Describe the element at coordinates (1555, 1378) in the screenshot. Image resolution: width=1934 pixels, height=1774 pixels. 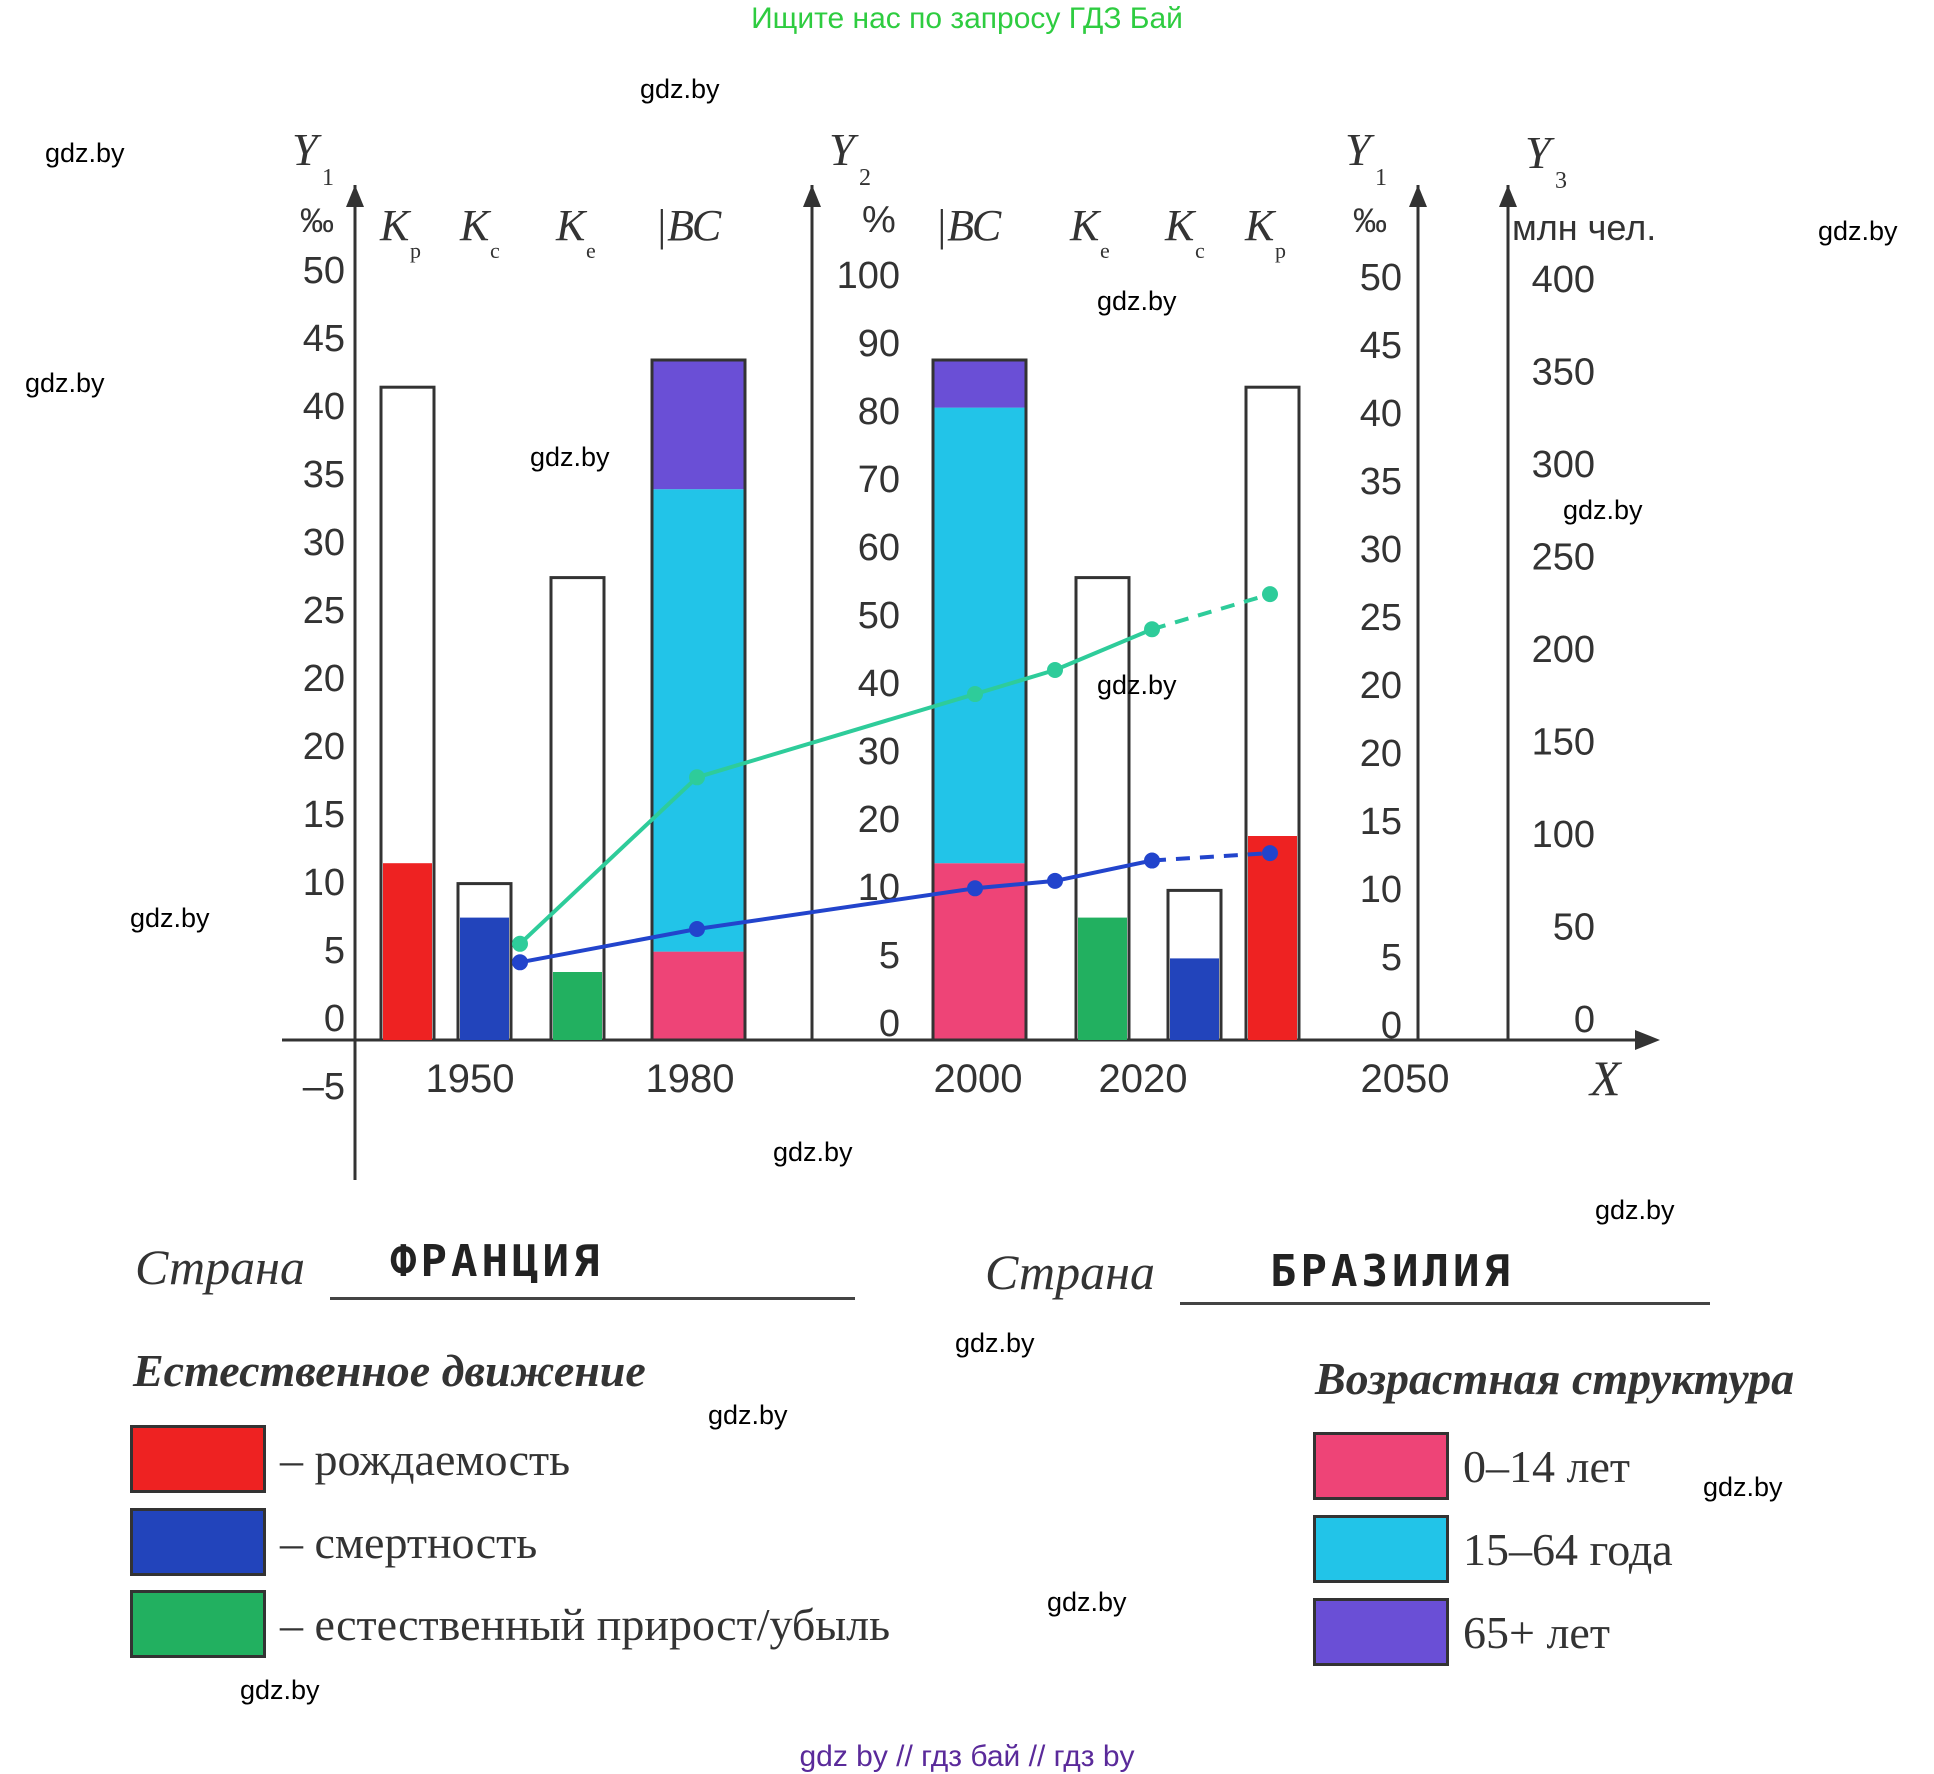
I see `legend-age-title: Возрастная структура` at that location.